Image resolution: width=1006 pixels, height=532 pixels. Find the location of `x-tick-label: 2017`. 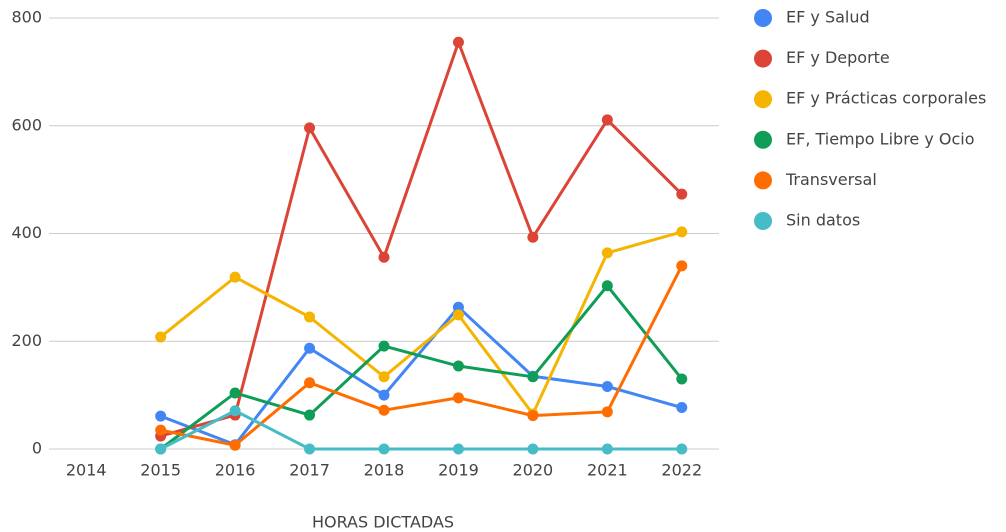

x-tick-label: 2017 is located at coordinates (309, 470).